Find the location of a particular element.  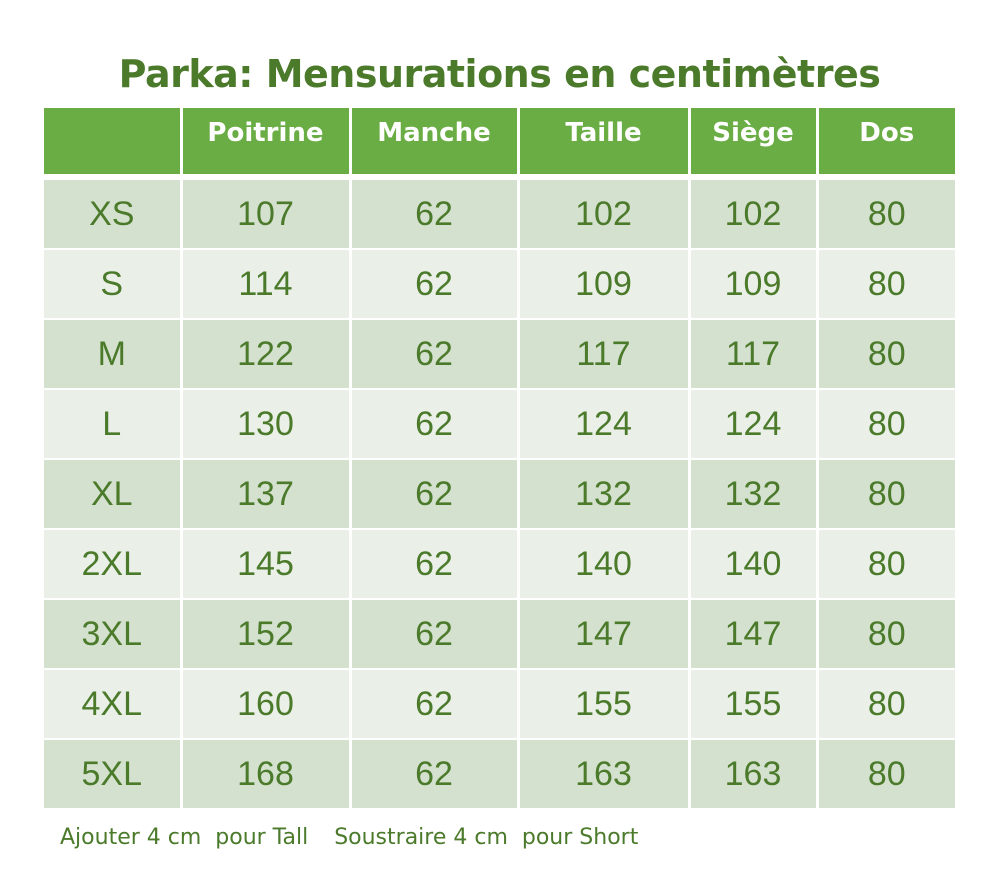

header-cell-size is located at coordinates (113, 144).